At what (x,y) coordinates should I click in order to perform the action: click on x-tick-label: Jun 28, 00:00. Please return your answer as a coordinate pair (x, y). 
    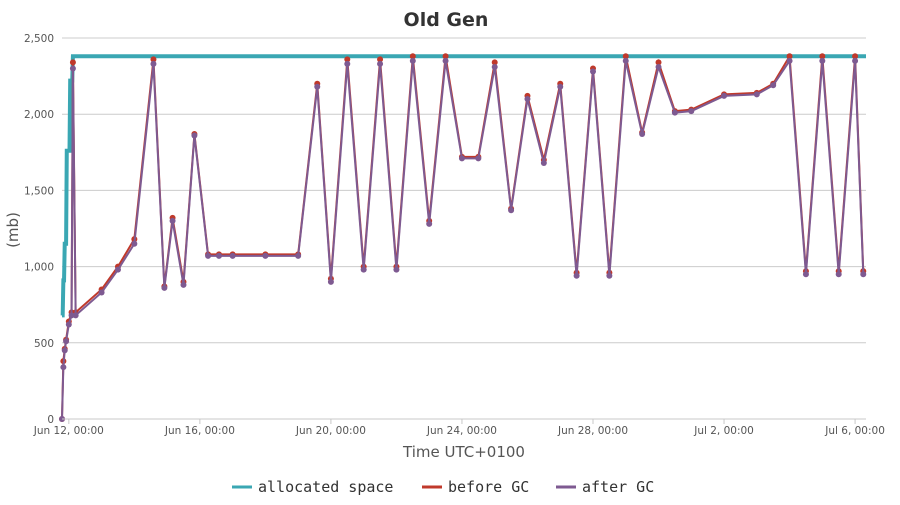
    Looking at the image, I should click on (592, 431).